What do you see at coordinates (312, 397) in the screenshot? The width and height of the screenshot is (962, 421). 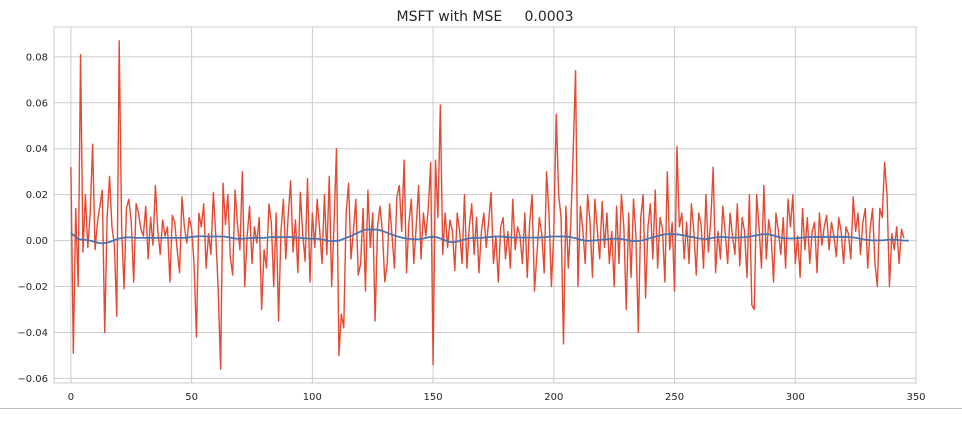 I see `x-tick-label: 100` at bounding box center [312, 397].